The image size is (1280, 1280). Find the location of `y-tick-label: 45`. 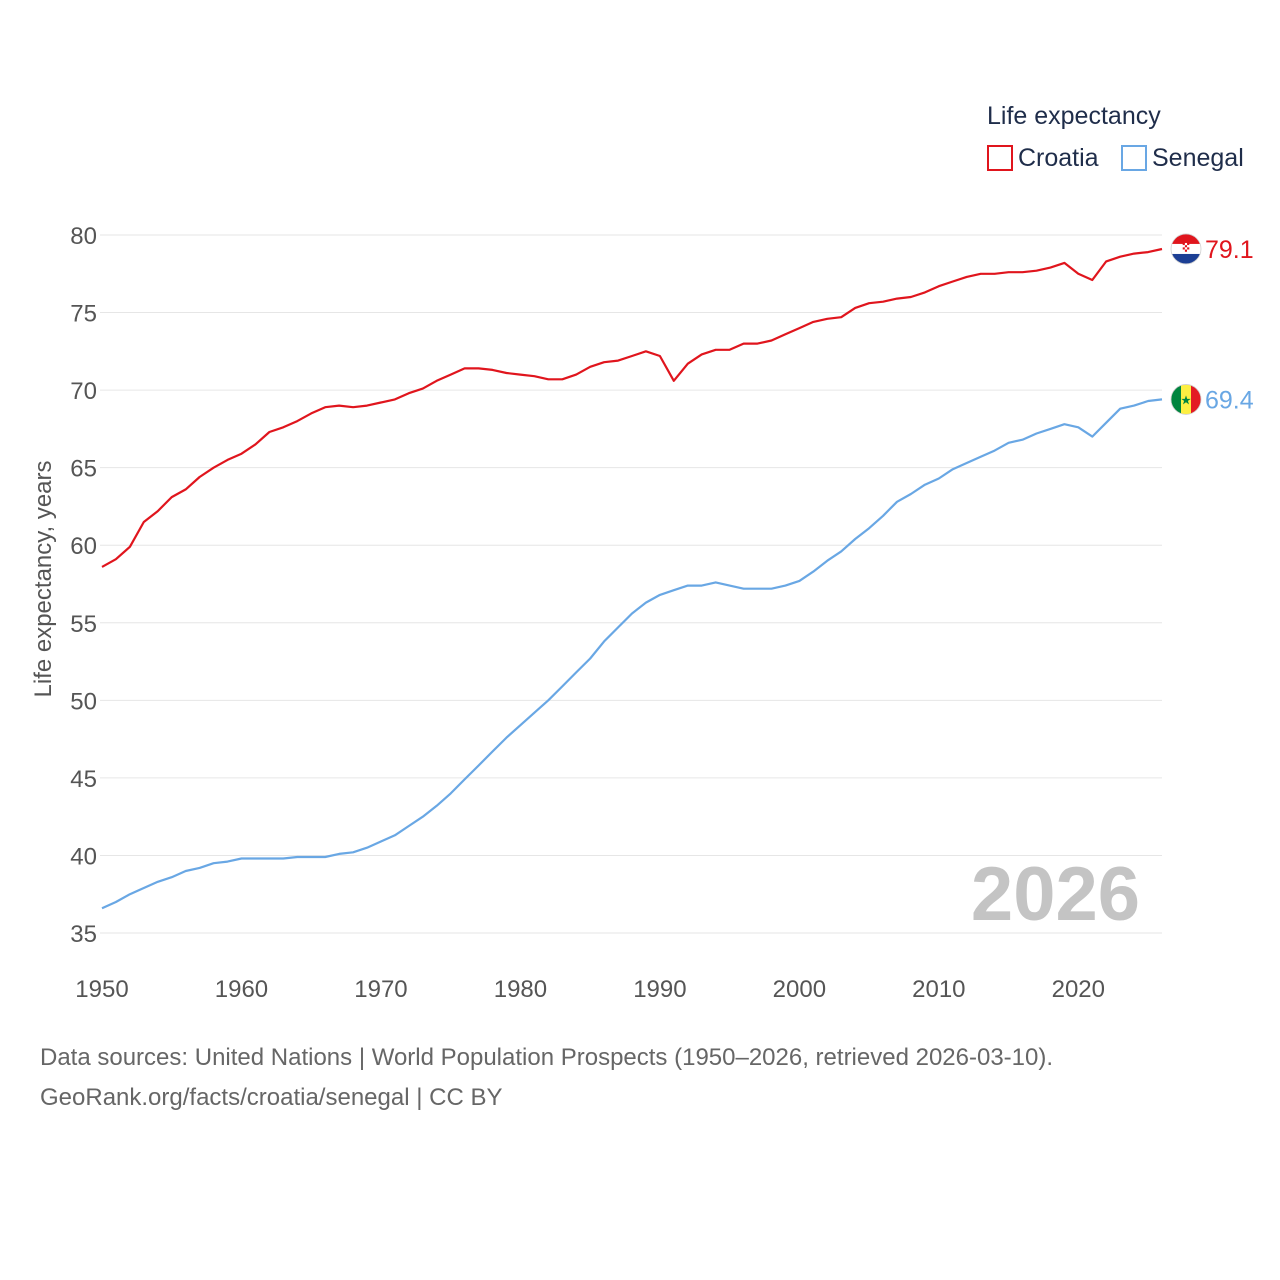

y-tick-label: 45 is located at coordinates (83, 779).